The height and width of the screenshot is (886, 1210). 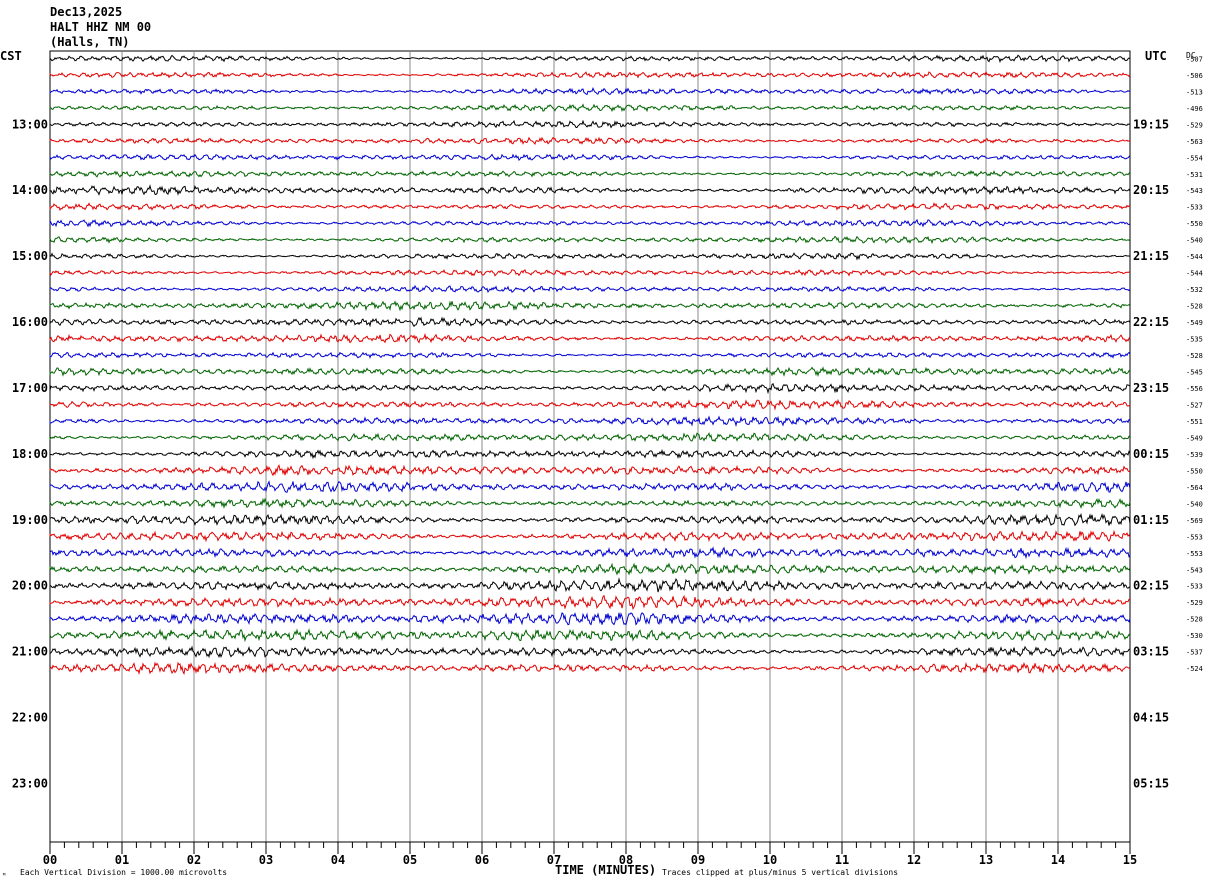 What do you see at coordinates (1194, 603) in the screenshot?
I see `dc-offset-label: -529` at bounding box center [1194, 603].